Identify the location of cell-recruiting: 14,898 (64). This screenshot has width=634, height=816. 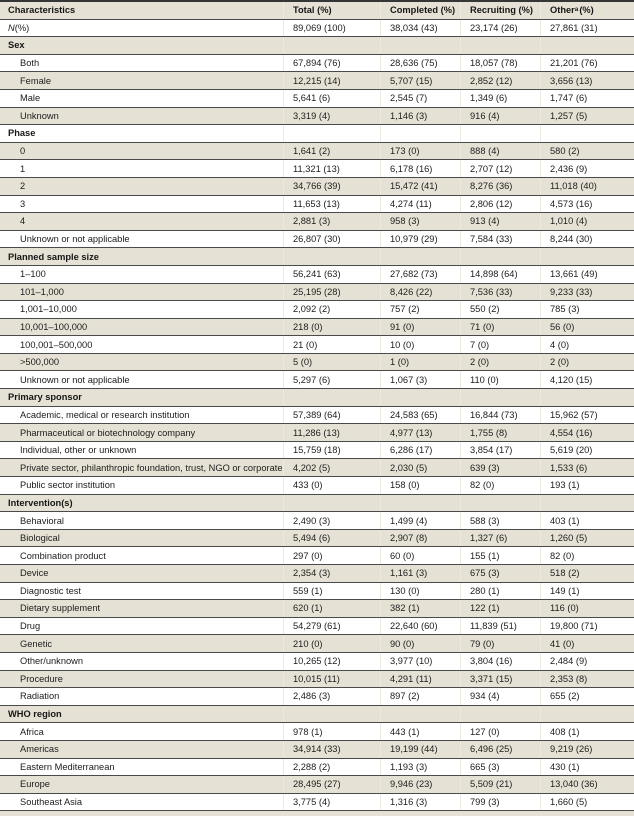
(500, 274).